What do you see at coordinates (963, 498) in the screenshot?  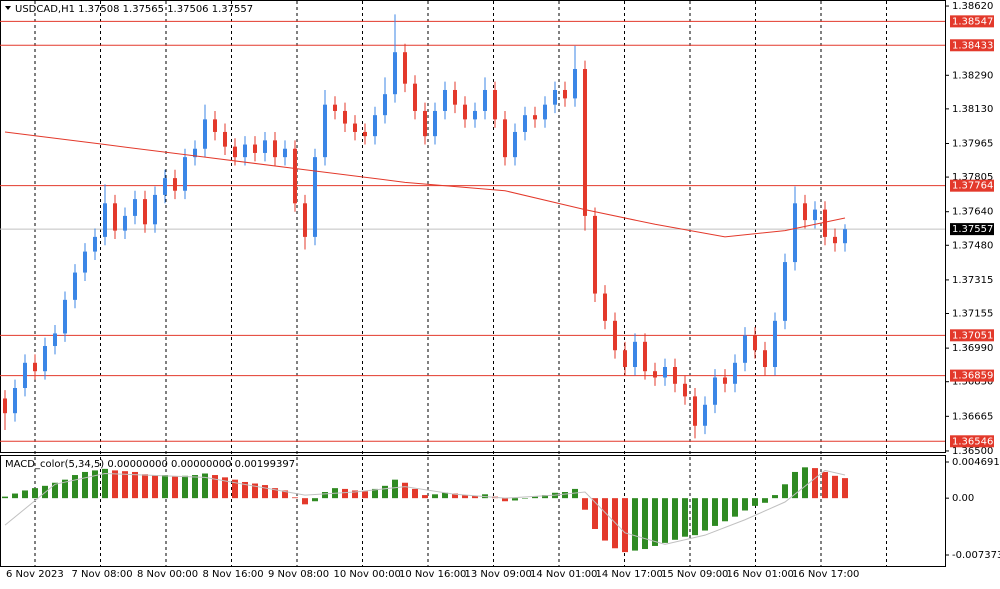 I see `y-tick-label: 0.00` at bounding box center [963, 498].